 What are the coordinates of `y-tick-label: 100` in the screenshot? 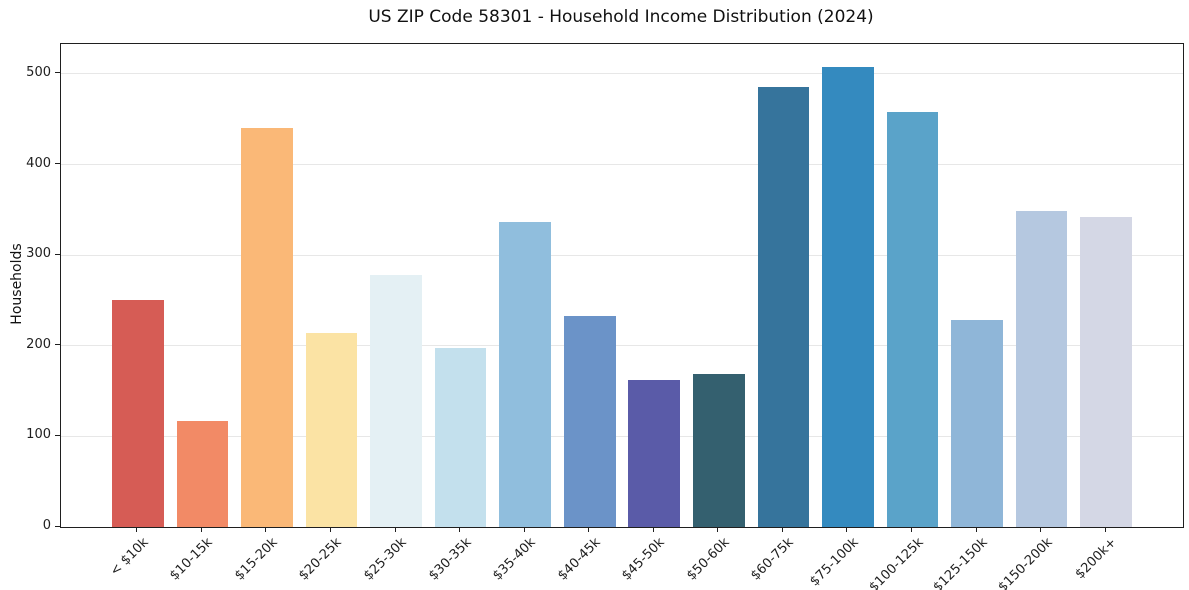 It's located at (38, 435).